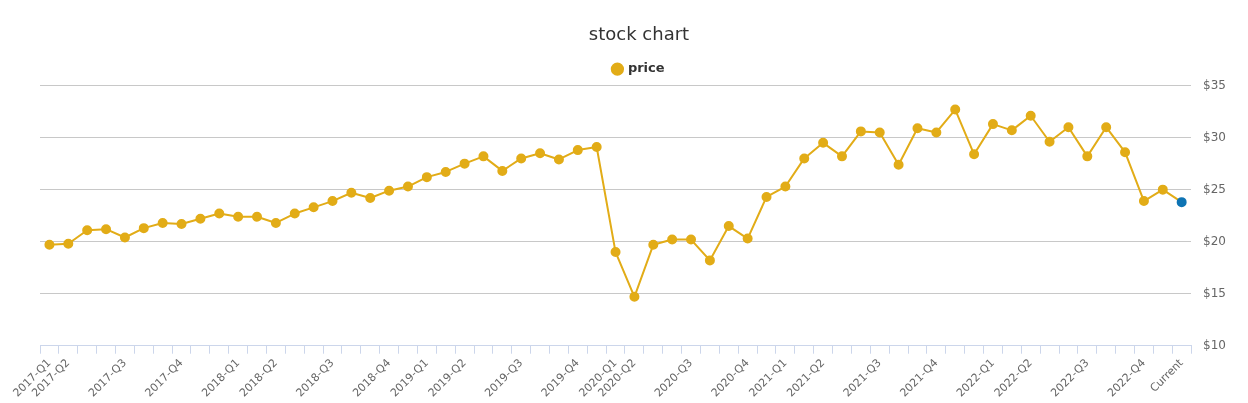  I want to click on legend-label: price, so click(646, 68).